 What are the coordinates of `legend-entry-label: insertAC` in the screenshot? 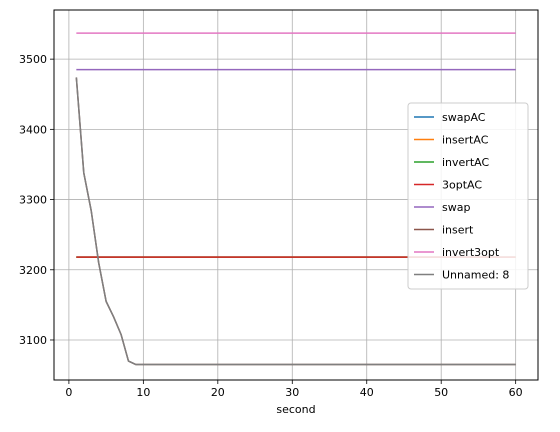 It's located at (465, 140).